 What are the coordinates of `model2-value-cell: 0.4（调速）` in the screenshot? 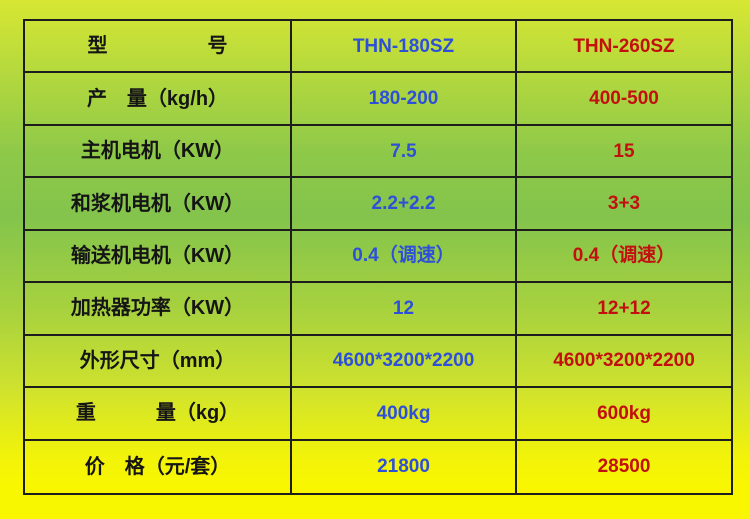 It's located at (624, 257).